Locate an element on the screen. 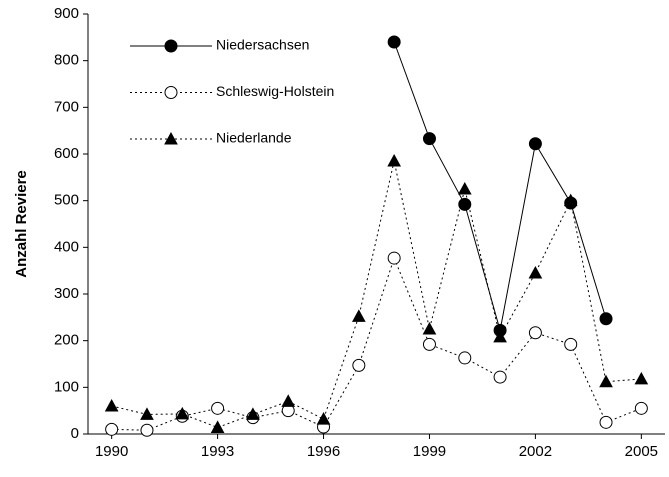 The image size is (669, 477). x-tick-label: 2002 is located at coordinates (535, 451).